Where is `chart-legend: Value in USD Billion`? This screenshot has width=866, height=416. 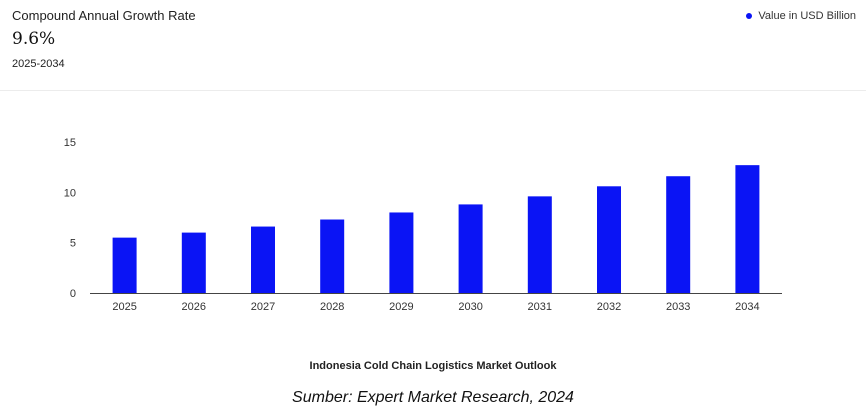
chart-legend: Value in USD Billion is located at coordinates (801, 16).